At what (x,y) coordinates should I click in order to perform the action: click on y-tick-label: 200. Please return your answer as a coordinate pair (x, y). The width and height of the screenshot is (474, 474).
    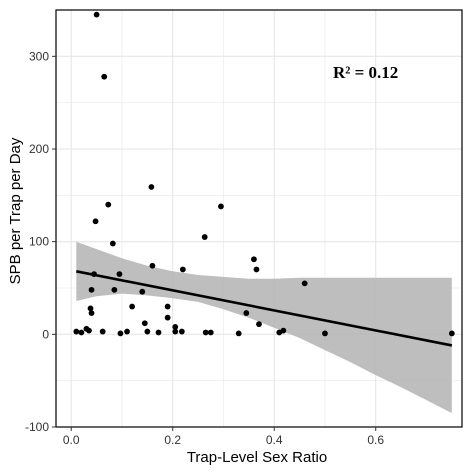
    Looking at the image, I should click on (39, 149).